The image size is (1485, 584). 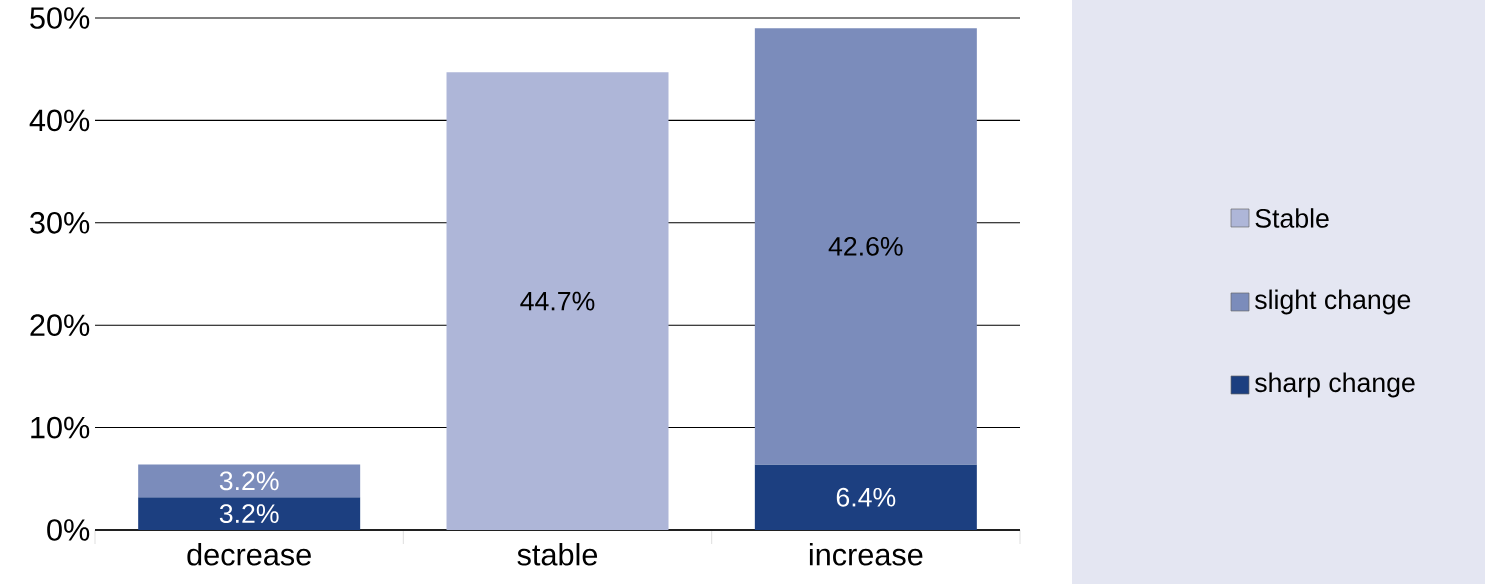 What do you see at coordinates (60, 427) in the screenshot?
I see `y-tick-label: 10%` at bounding box center [60, 427].